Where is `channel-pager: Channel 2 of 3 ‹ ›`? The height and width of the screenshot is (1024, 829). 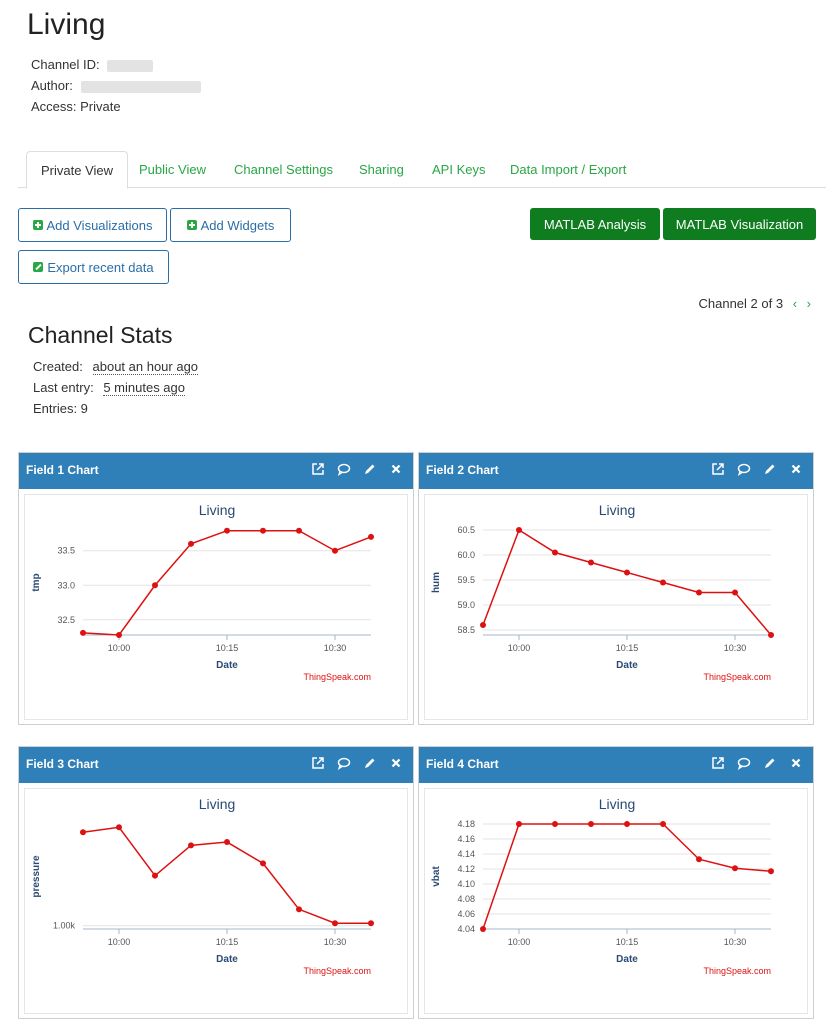
channel-pager: Channel 2 of 3 ‹ › is located at coordinates (754, 303).